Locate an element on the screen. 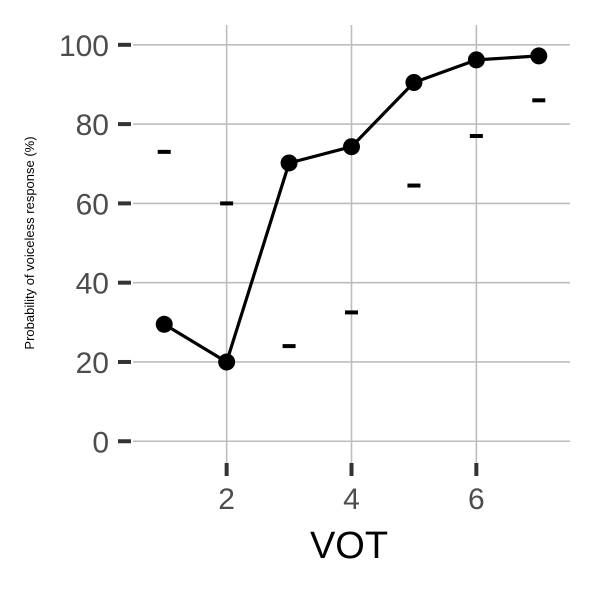  y-tick-label: 80 is located at coordinates (92, 125).